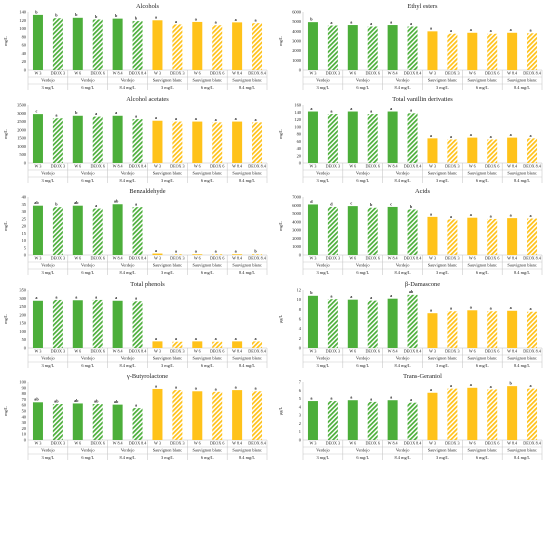 This screenshot has width=550, height=555. Describe the element at coordinates (24, 204) in the screenshot. I see `y-tick-label: 35` at that location.